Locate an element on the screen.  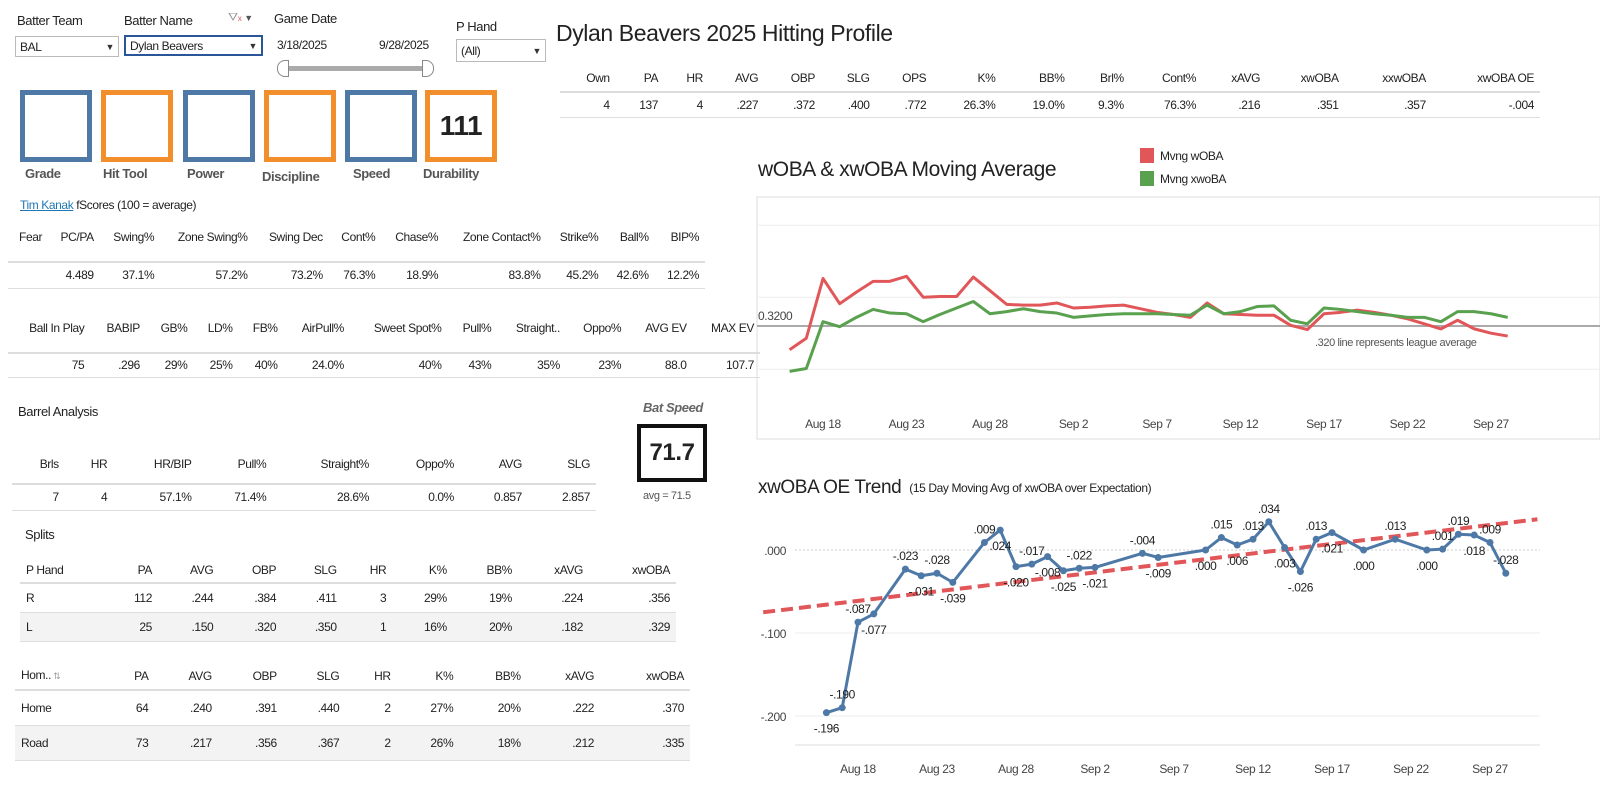
column-header: Ball% is located at coordinates (634, 236).